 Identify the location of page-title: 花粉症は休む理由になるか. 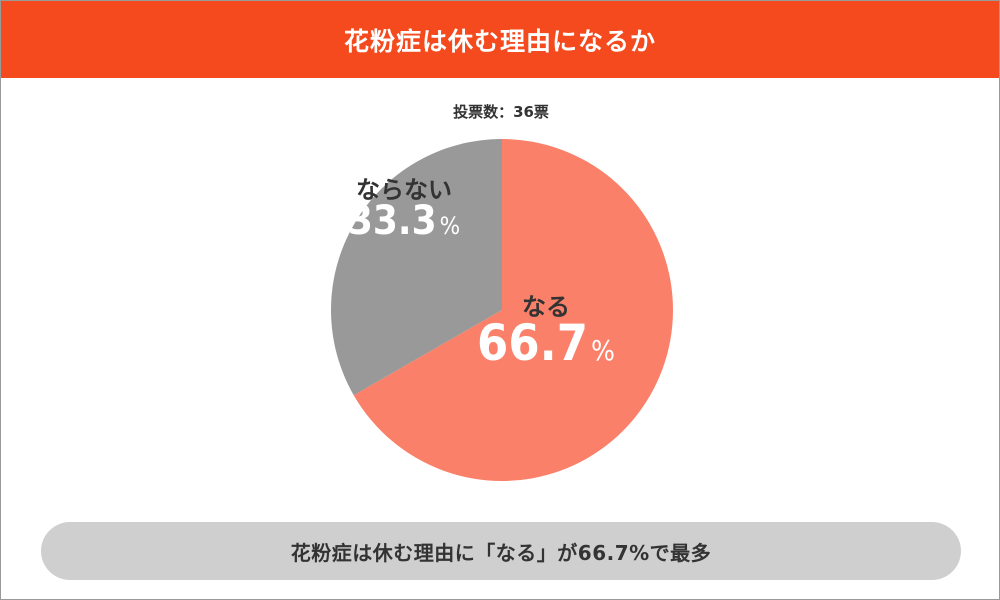
(499, 41).